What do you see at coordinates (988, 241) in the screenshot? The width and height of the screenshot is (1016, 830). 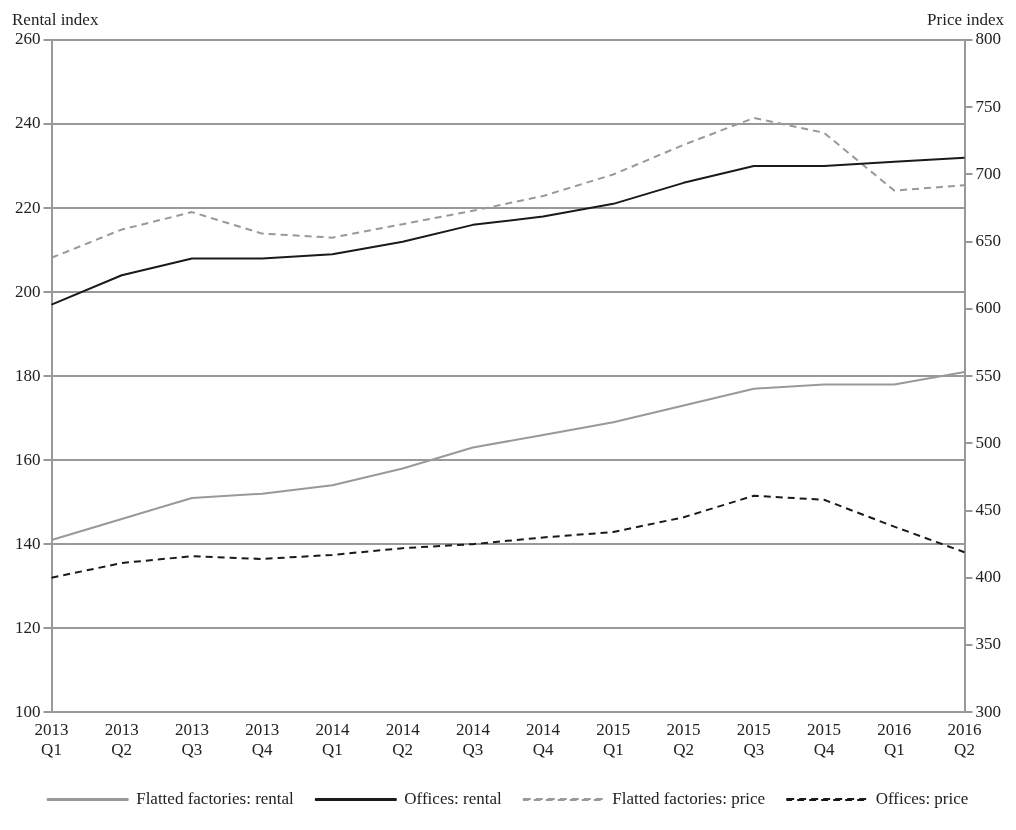 I see `y2-tick-label: 650` at bounding box center [988, 241].